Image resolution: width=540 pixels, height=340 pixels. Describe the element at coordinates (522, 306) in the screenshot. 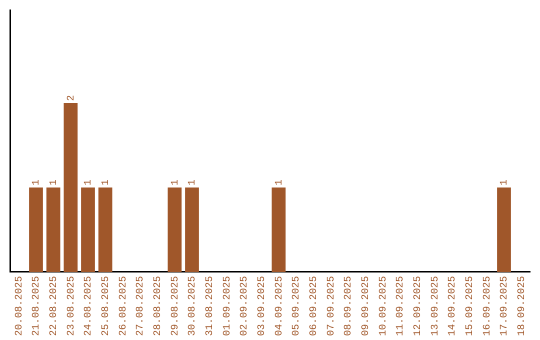

I see `x-tick-label: 18.09.2025` at that location.